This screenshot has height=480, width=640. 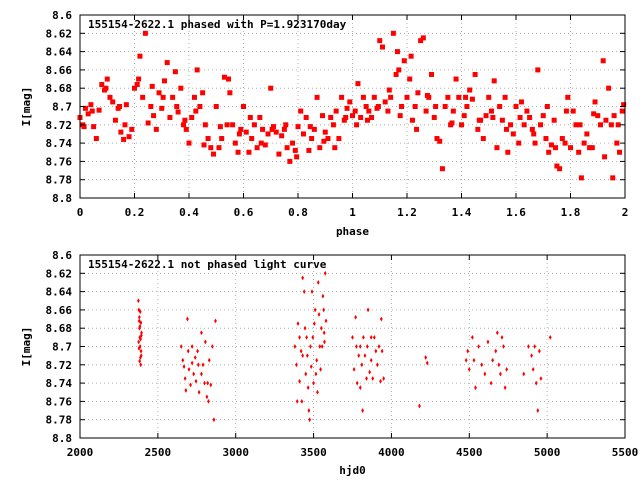 I want to click on x-tick-label: 3000, so click(x=235, y=452).